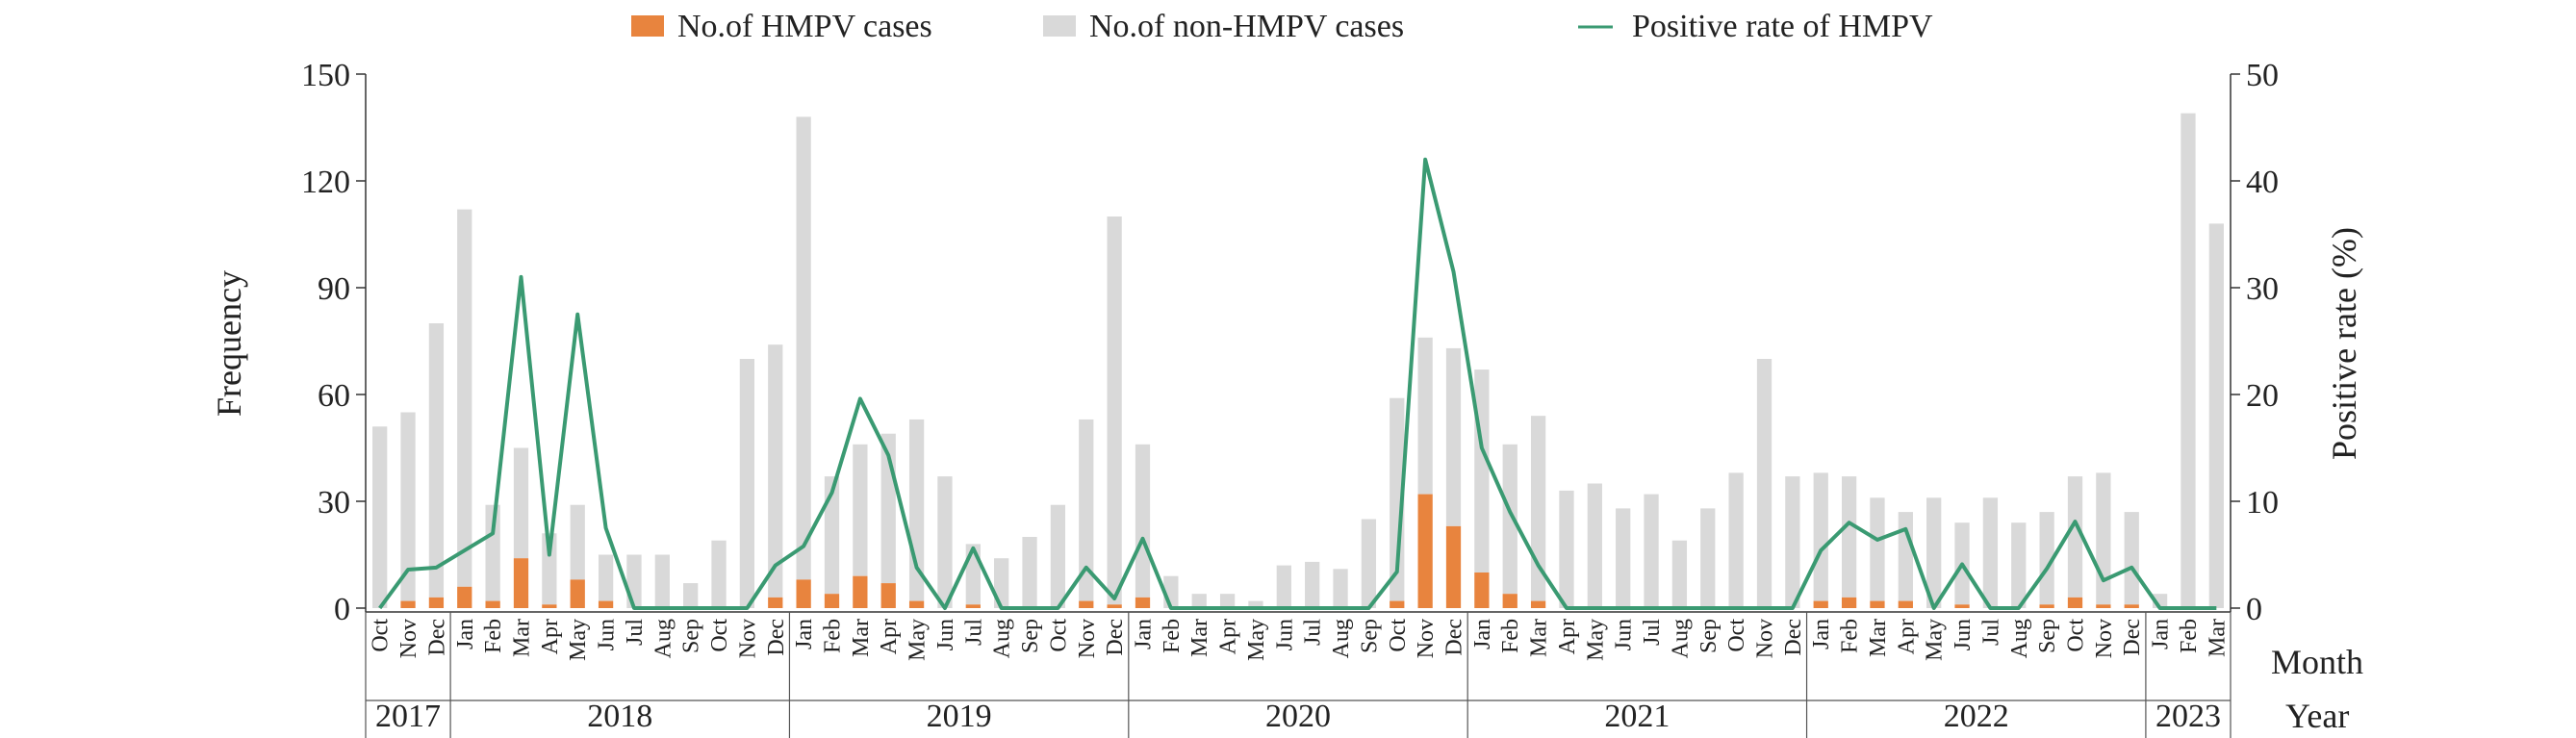 The image size is (2576, 738). I want to click on y-tick-label: 30, so click(334, 503).